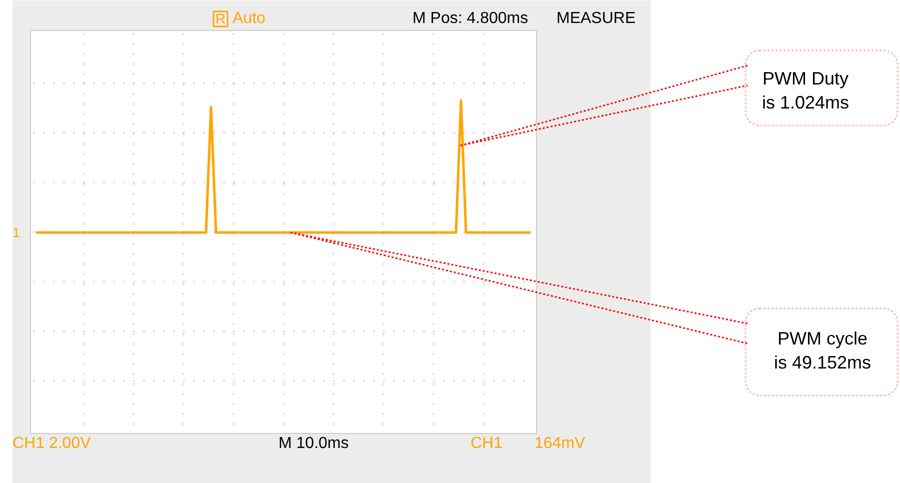 The height and width of the screenshot is (483, 900). What do you see at coordinates (249, 18) in the screenshot?
I see `text: Auto` at bounding box center [249, 18].